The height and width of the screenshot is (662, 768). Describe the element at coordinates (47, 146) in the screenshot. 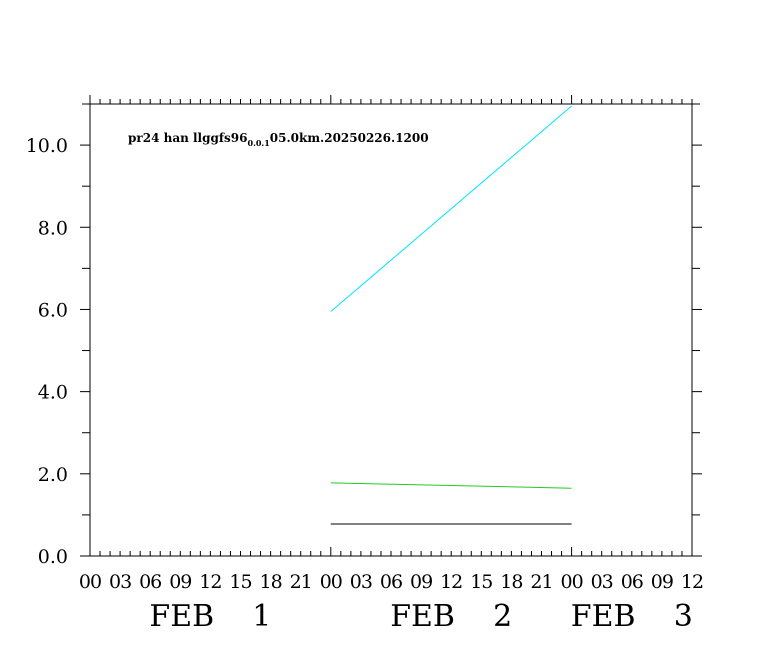

I see `y-tick-label: 10.0` at that location.